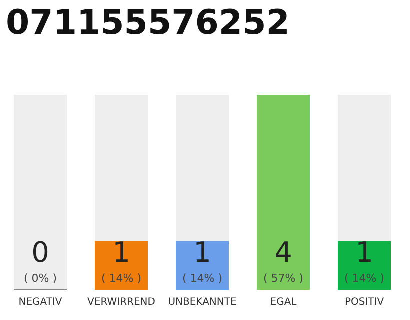 The height and width of the screenshot is (320, 410). What do you see at coordinates (364, 302) in the screenshot?
I see `x-tick-label: POSITIV` at bounding box center [364, 302].